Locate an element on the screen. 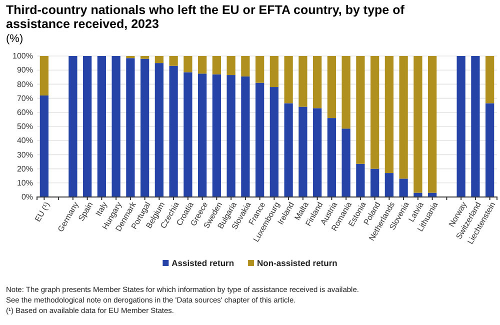  y-tick-label: 100% is located at coordinates (22, 56).